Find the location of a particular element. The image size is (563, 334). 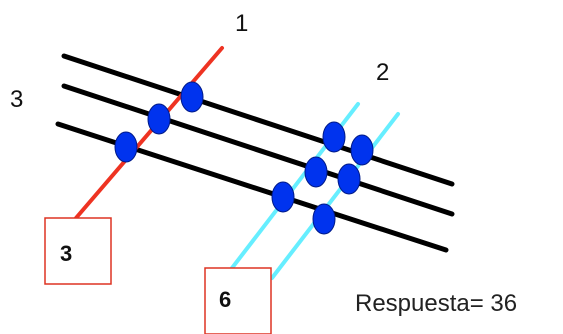

cyan-count-value: 6 is located at coordinates (225, 299).